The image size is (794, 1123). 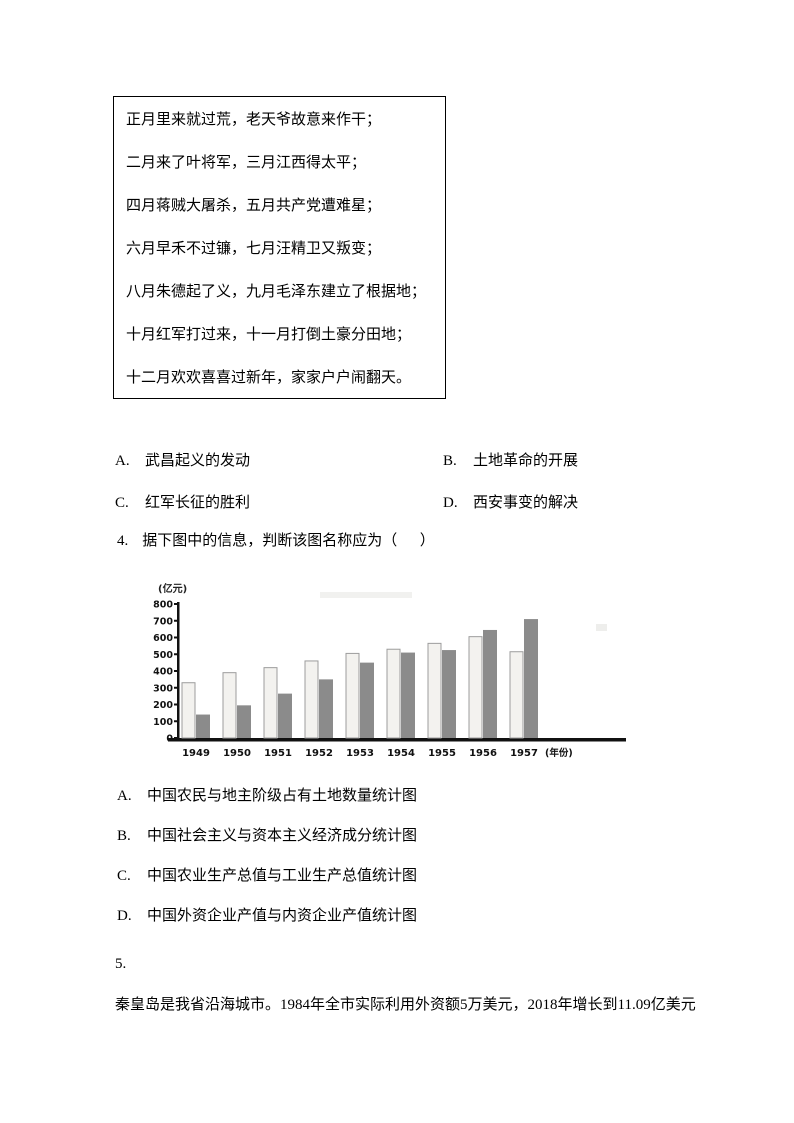 I want to click on x-tick-label: 1949, so click(x=196, y=753).